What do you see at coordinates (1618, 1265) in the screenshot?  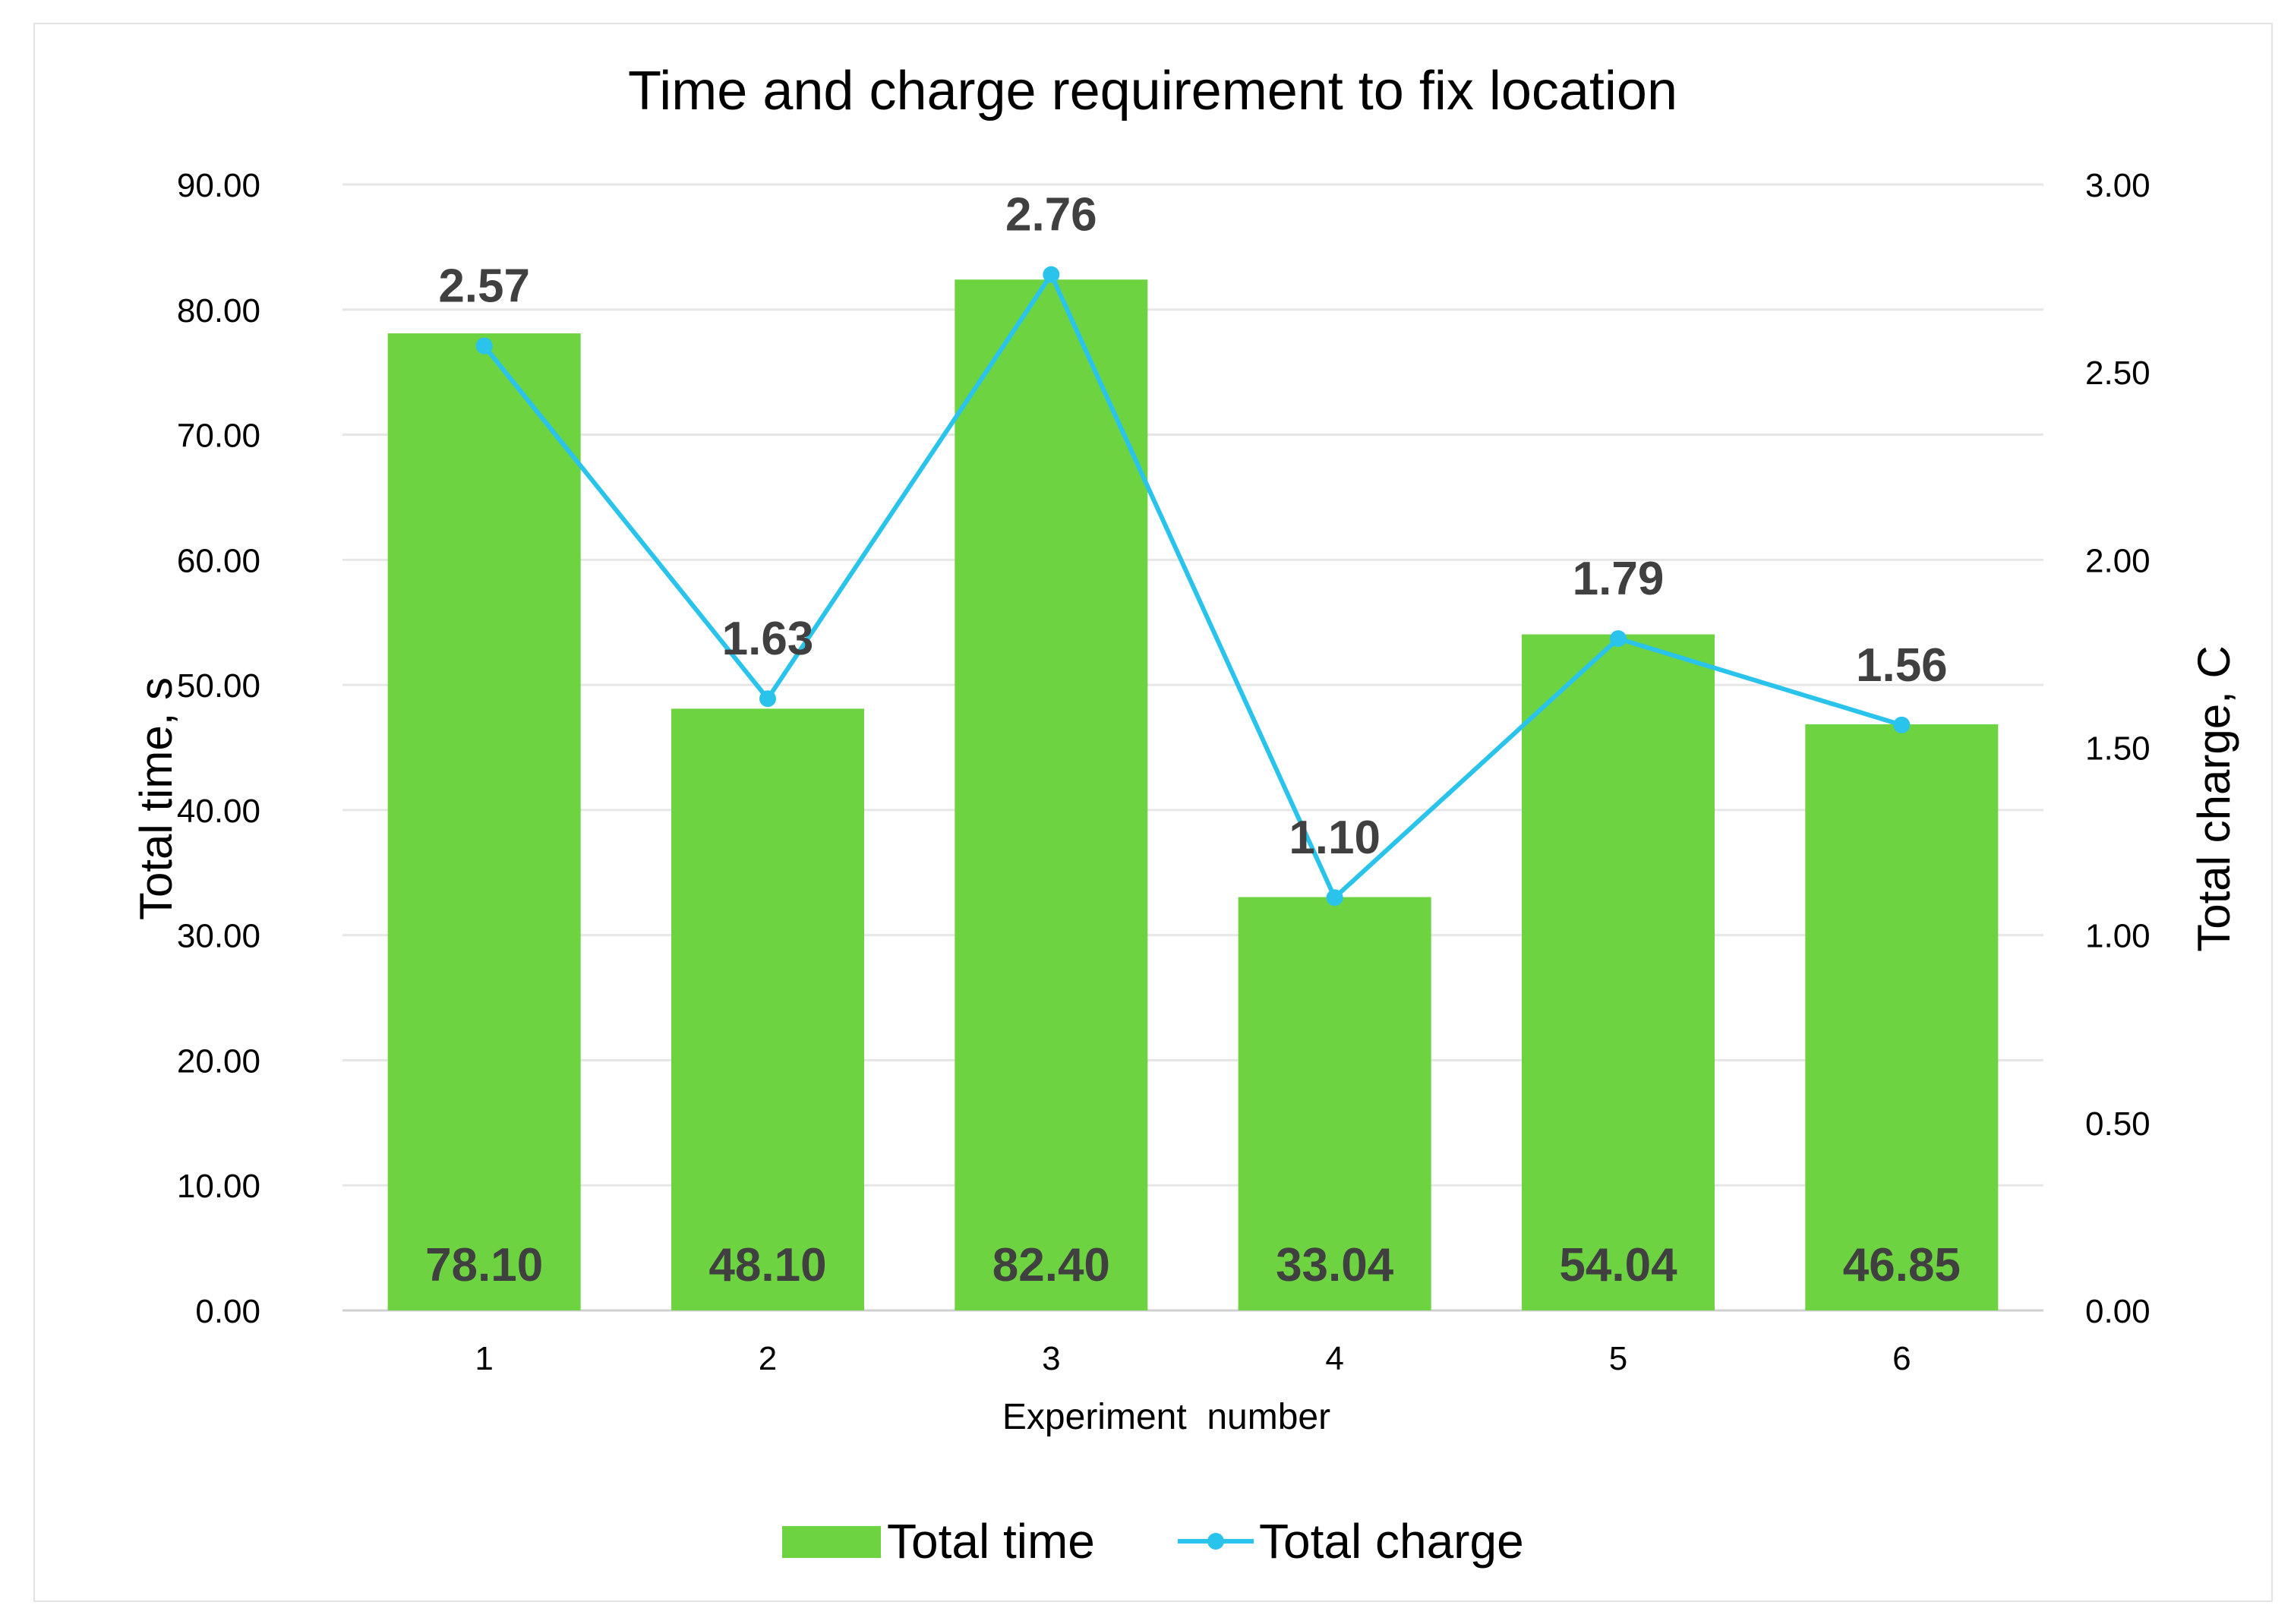 I see `bar-value-label: 54.04` at bounding box center [1618, 1265].